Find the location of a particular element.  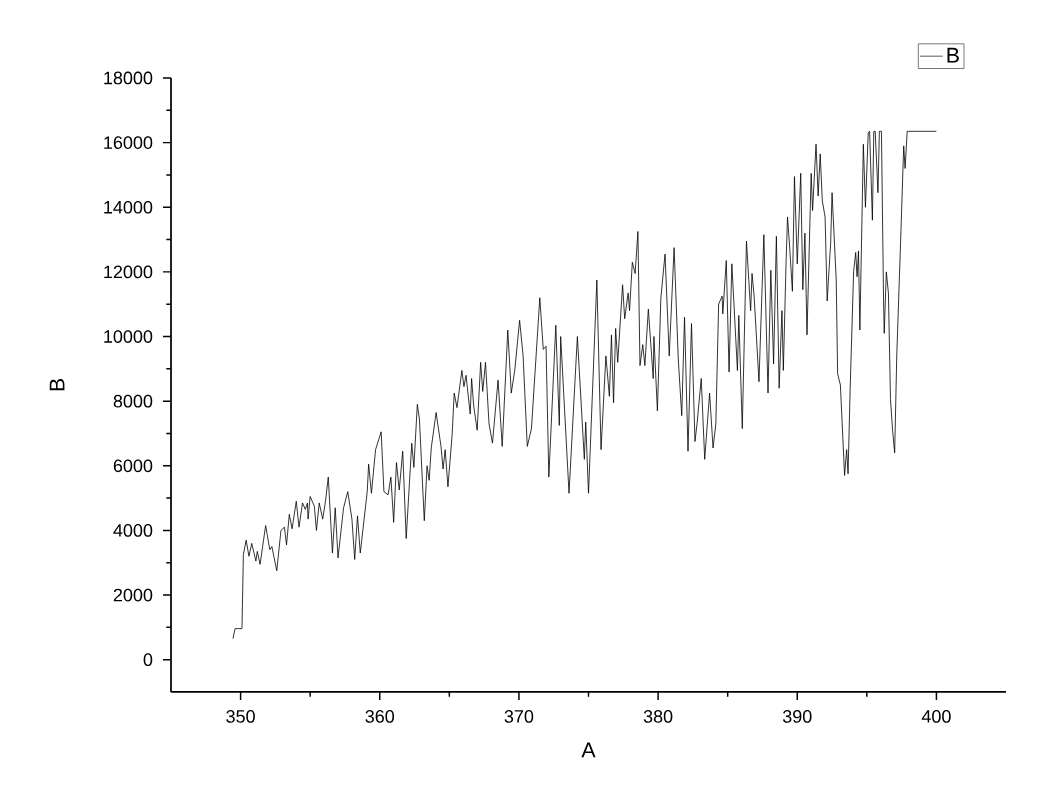

y-tick-label: 18000 is located at coordinates (128, 78).